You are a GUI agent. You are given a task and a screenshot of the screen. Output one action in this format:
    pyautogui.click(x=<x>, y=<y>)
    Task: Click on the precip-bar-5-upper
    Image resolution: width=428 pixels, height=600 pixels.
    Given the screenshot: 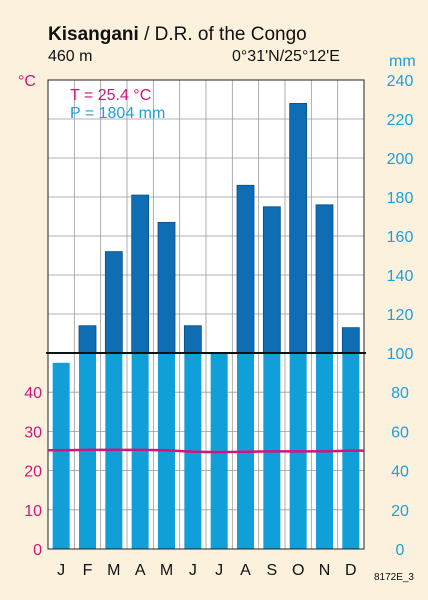 What is the action you would take?
    pyautogui.click(x=166, y=287)
    